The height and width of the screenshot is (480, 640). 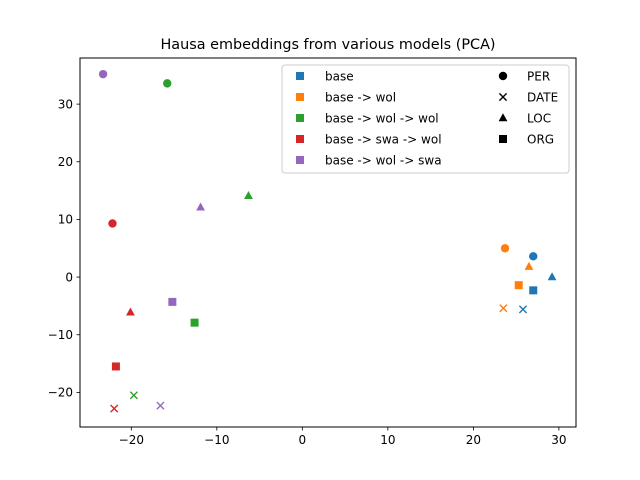 What do you see at coordinates (473, 440) in the screenshot?
I see `x-tick-label: 20` at bounding box center [473, 440].